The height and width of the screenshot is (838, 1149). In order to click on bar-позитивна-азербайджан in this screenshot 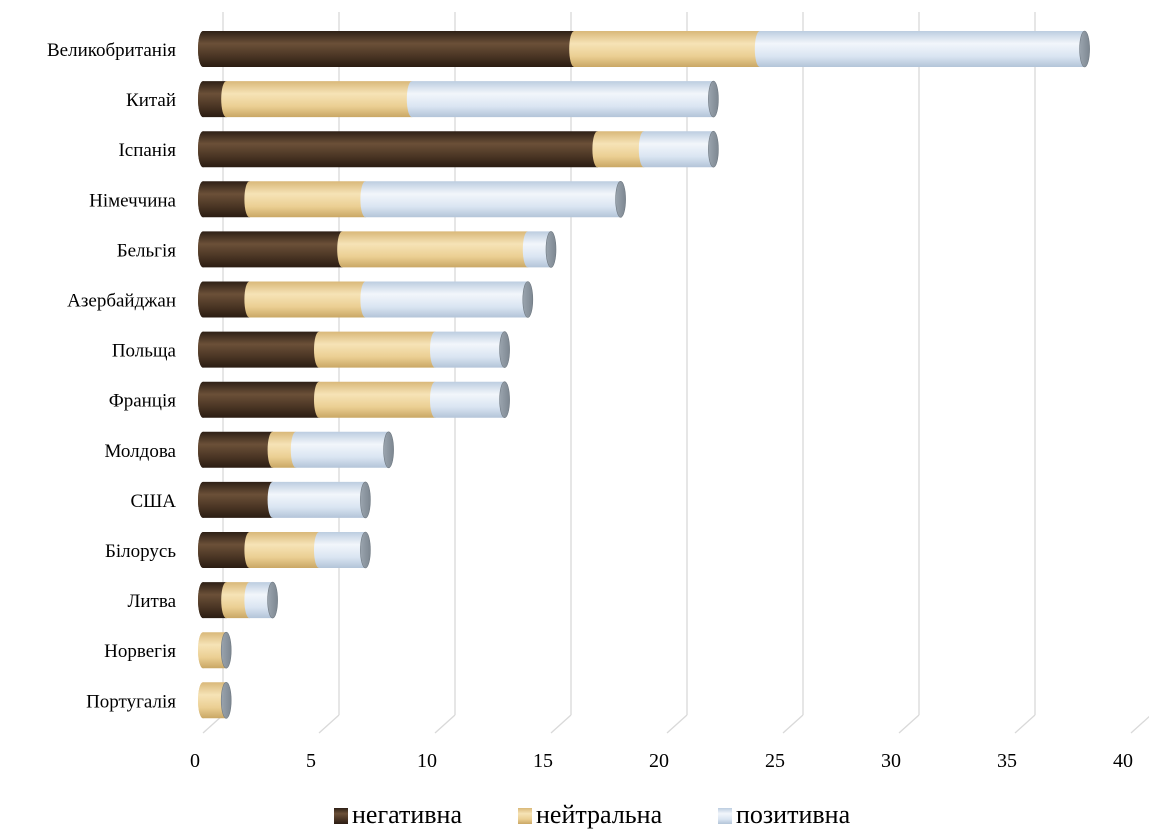, I will do `click(446, 299)`.